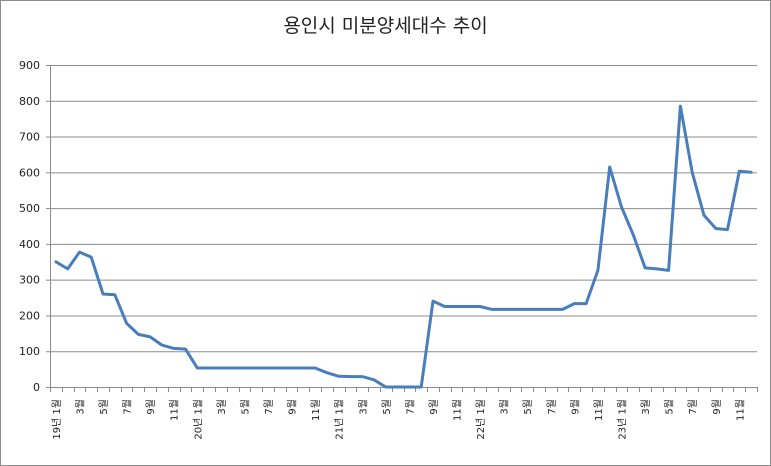 This screenshot has width=771, height=466. Describe the element at coordinates (340, 419) in the screenshot. I see `x-tick-label: 21년 1월` at that location.